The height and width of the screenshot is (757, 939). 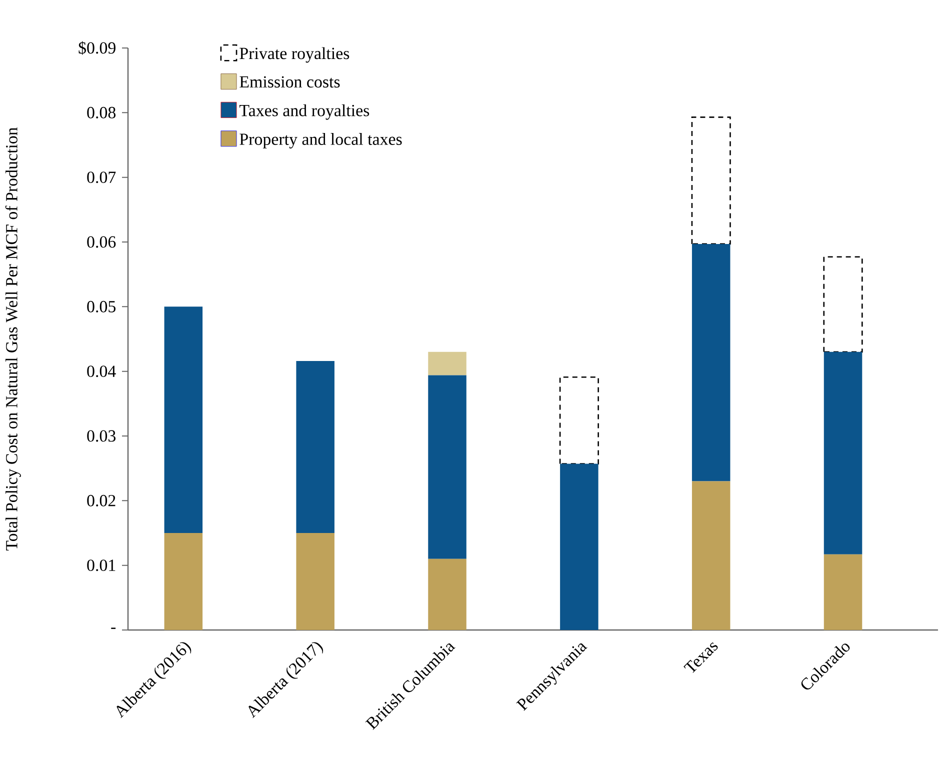 What do you see at coordinates (321, 140) in the screenshot?
I see `legend-label: Property and local taxes` at bounding box center [321, 140].